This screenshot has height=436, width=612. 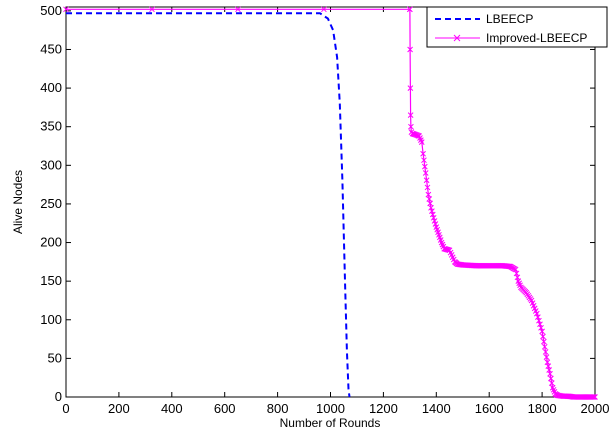 I want to click on legend: LBEECP Improved-LBEECP, so click(x=517, y=27).